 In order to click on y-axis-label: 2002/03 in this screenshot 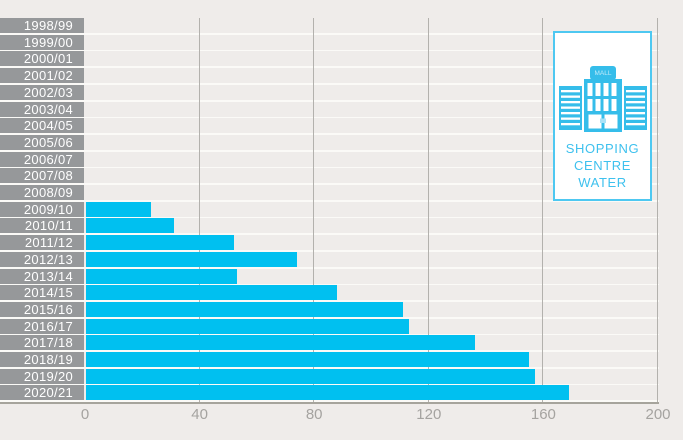, I will do `click(42, 92)`.